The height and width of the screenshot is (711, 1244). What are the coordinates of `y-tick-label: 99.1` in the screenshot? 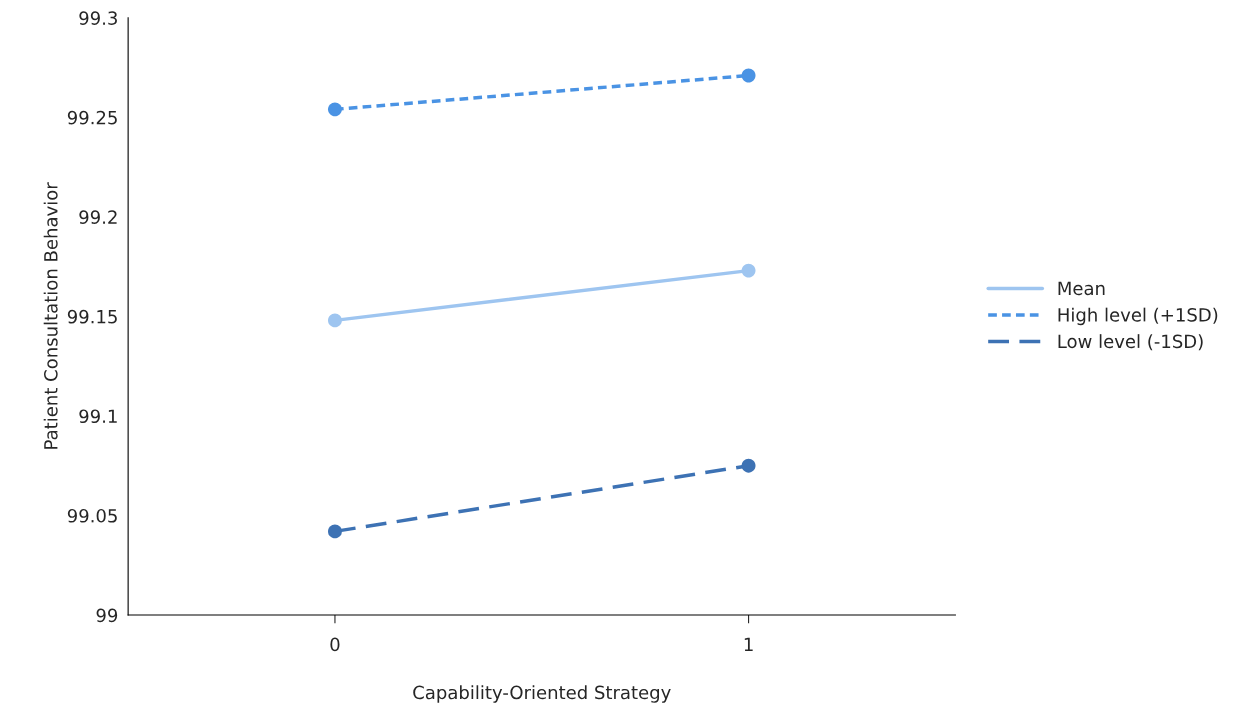 It's located at (98, 416).